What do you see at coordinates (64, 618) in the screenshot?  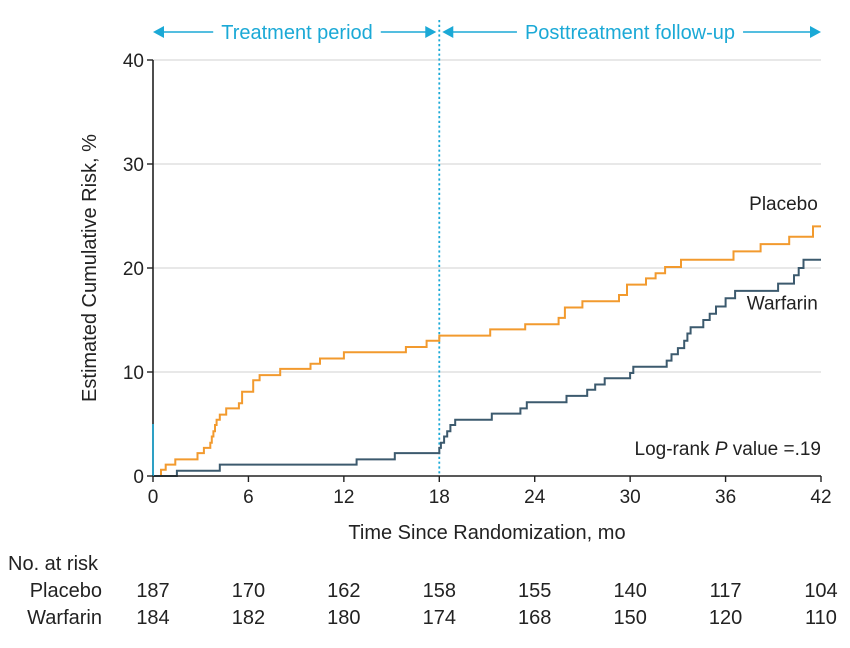 I see `risk-row-label-warfarin: Warfarin` at bounding box center [64, 618].